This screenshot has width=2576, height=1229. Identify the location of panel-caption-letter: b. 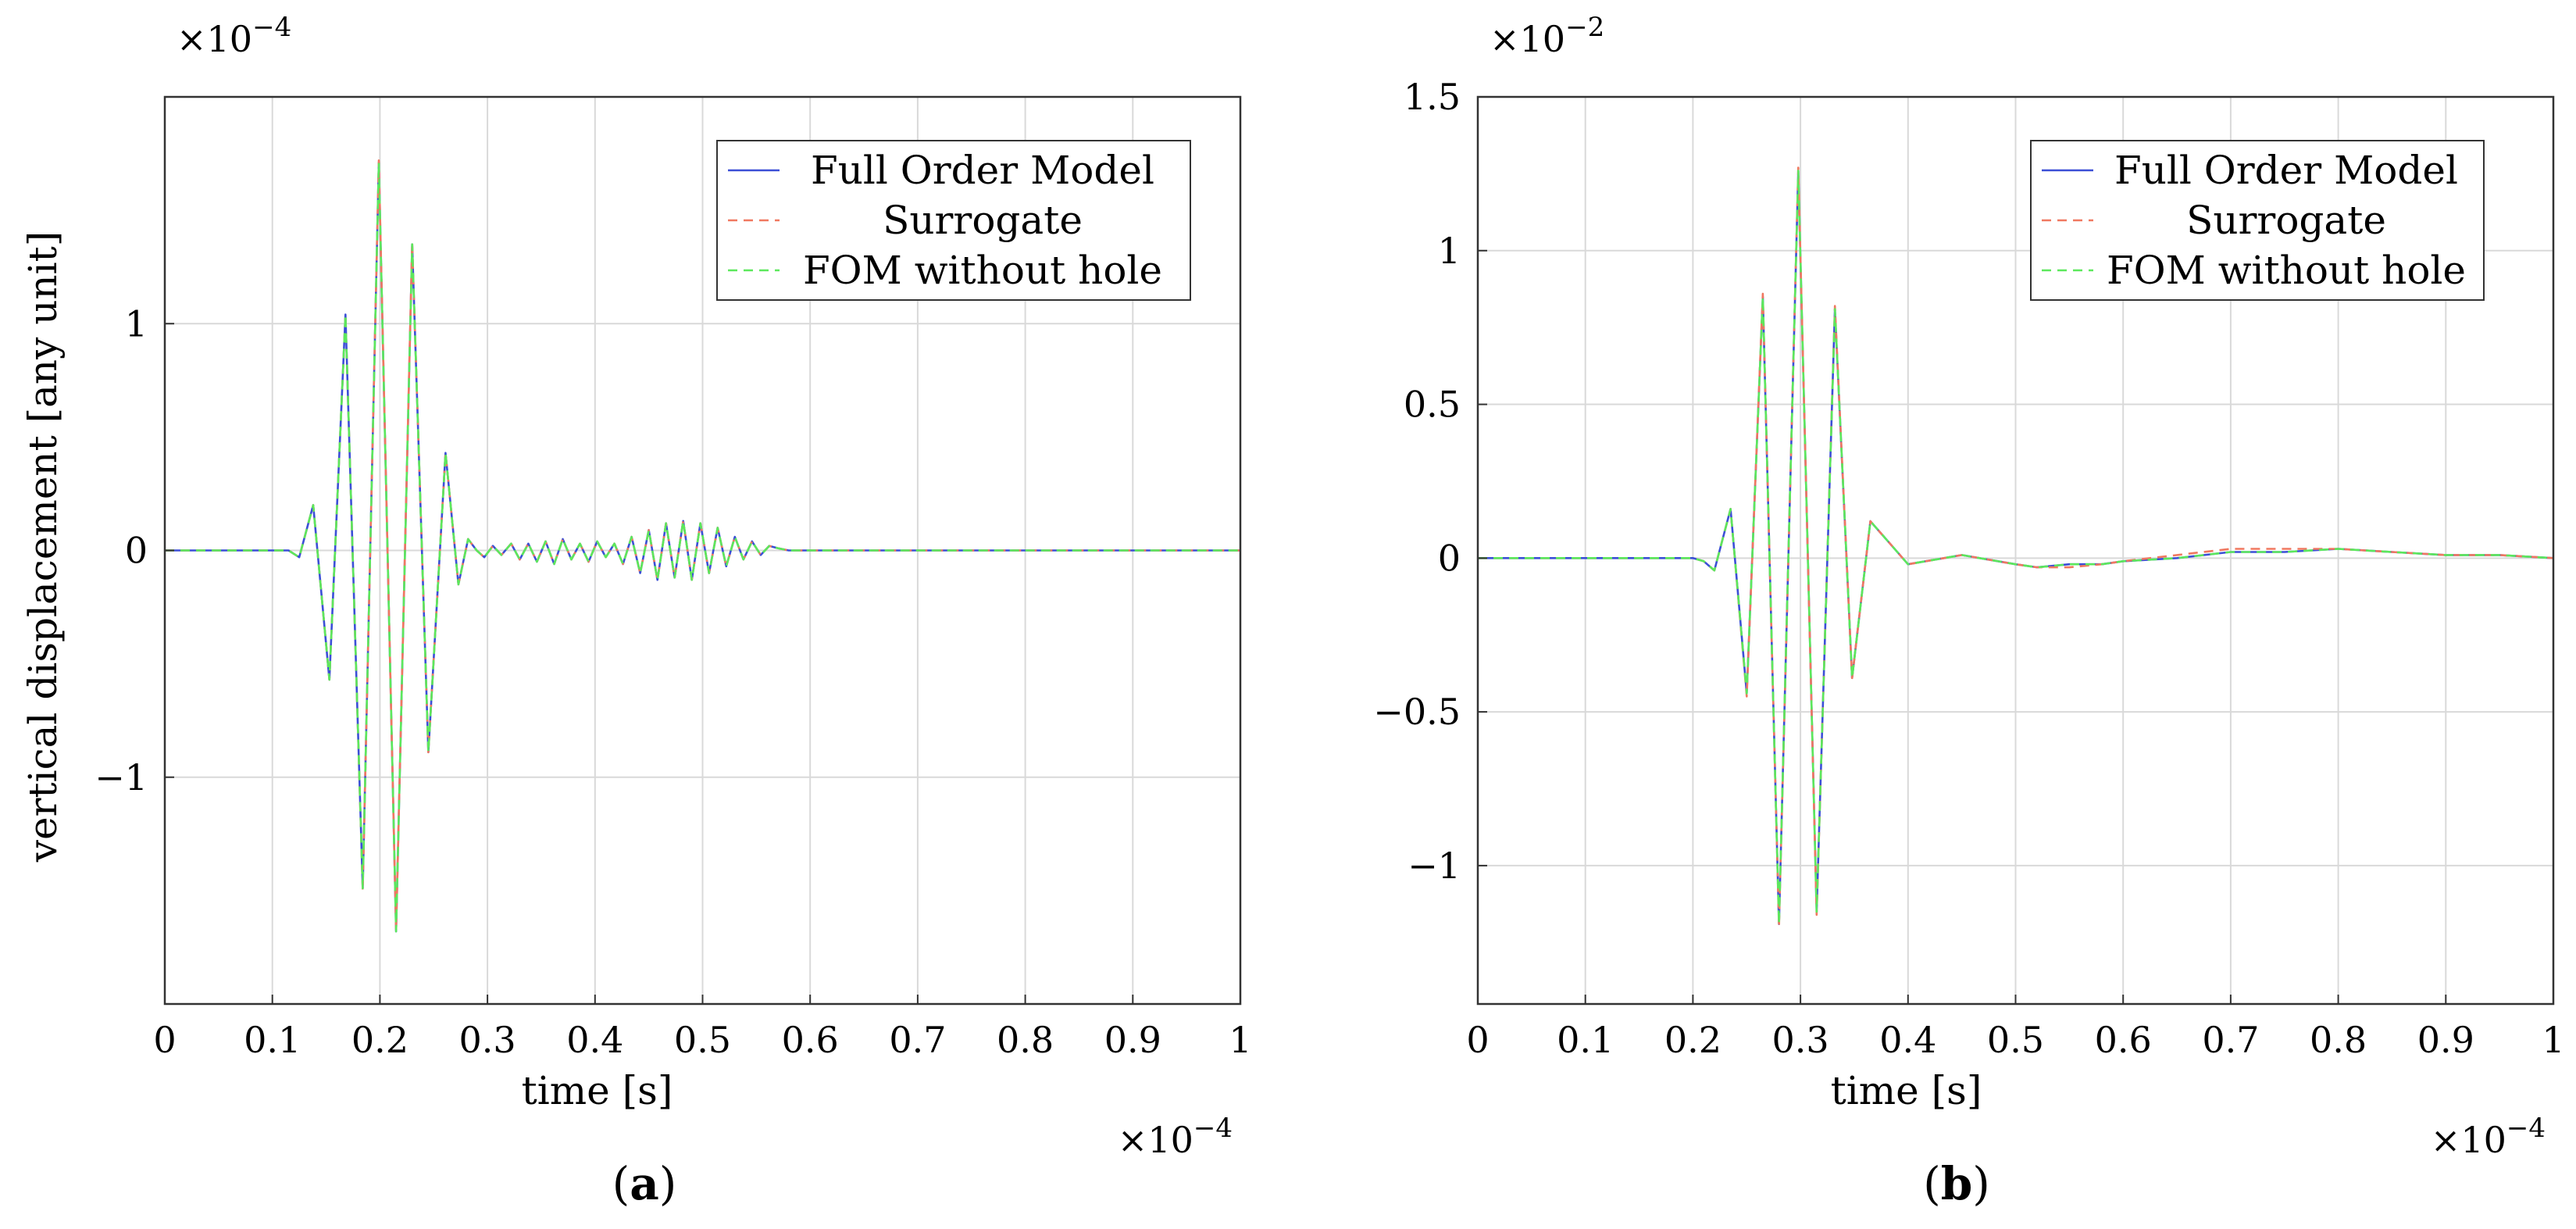
(1957, 1183).